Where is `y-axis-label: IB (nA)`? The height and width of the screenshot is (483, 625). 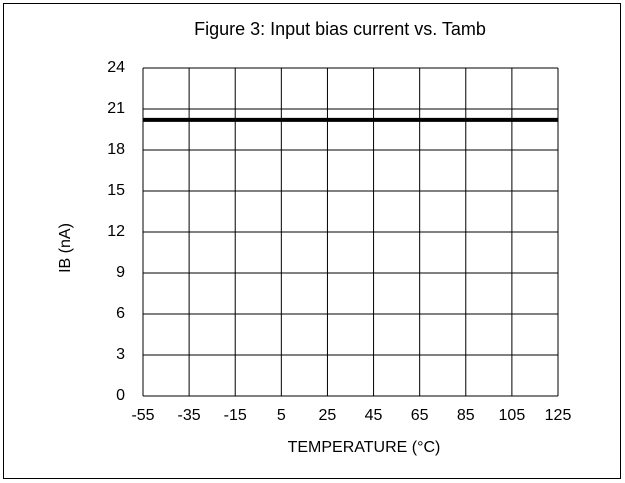 y-axis-label: IB (nA) is located at coordinates (65, 248).